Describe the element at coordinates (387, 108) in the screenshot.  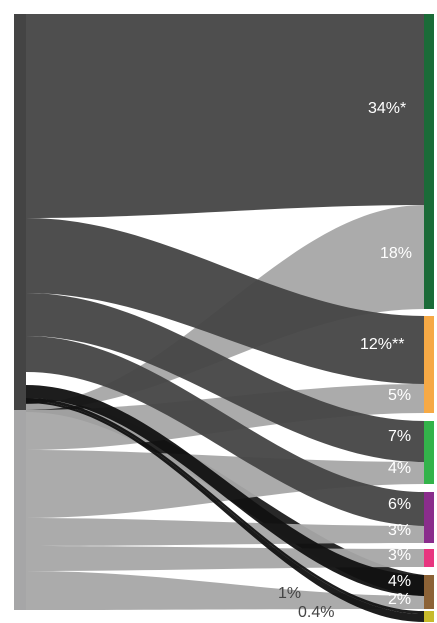
I see `flow-label-0: 34%*` at that location.